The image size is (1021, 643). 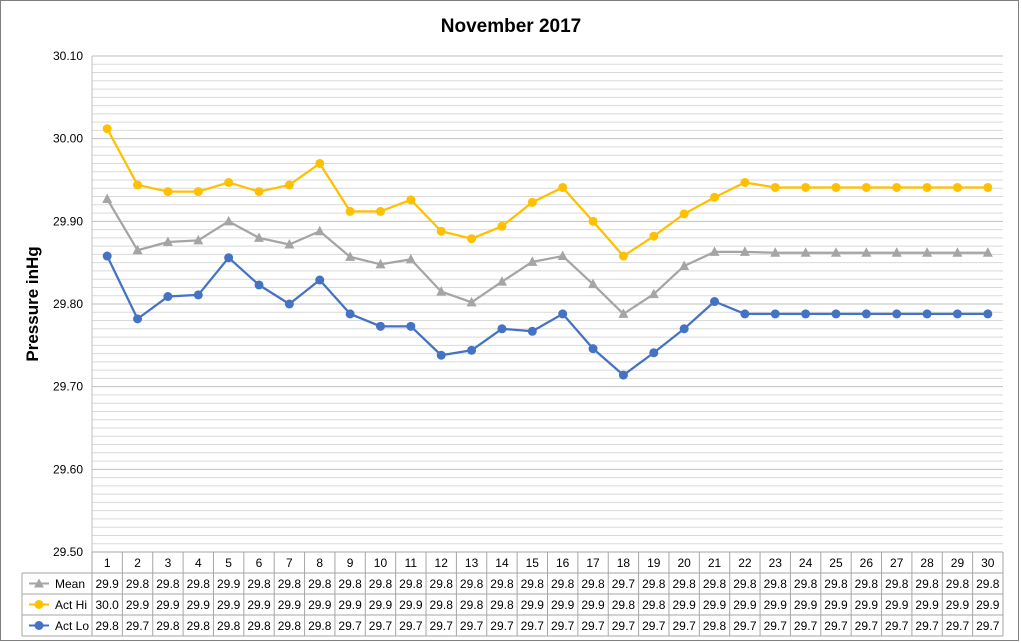 What do you see at coordinates (624, 563) in the screenshot?
I see `x-tick-label: 18` at bounding box center [624, 563].